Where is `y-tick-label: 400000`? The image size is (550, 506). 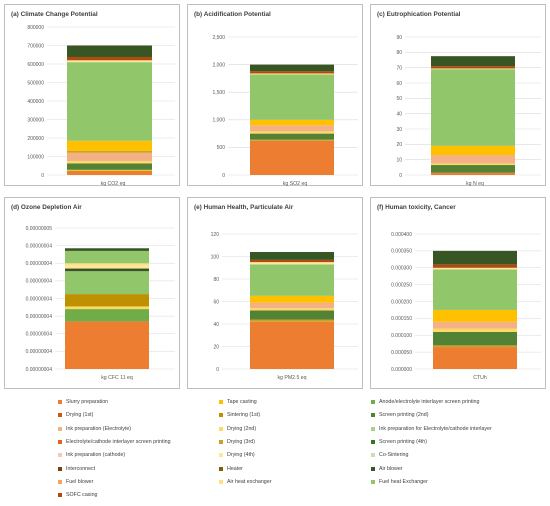 y-tick-label: 400000 is located at coordinates (35, 102).